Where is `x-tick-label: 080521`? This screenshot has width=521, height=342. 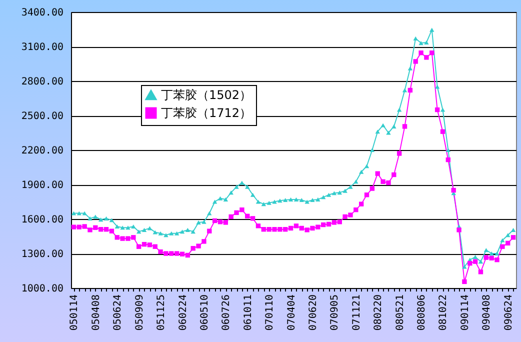
x-tick-label: 080521 is located at coordinates (400, 312).